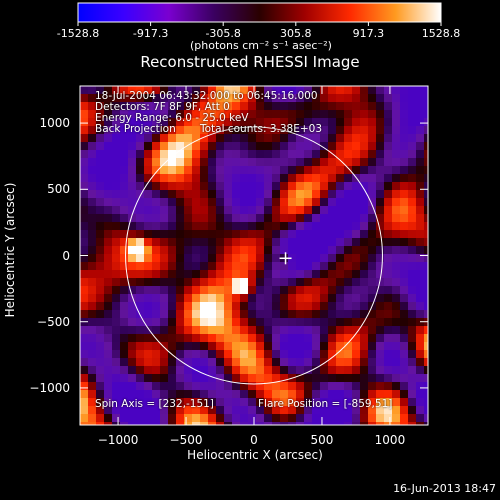 This screenshot has width=500, height=500. Describe the element at coordinates (325, 404) in the screenshot. I see `flare-position-label: Flare Position = [-859,51]` at that location.